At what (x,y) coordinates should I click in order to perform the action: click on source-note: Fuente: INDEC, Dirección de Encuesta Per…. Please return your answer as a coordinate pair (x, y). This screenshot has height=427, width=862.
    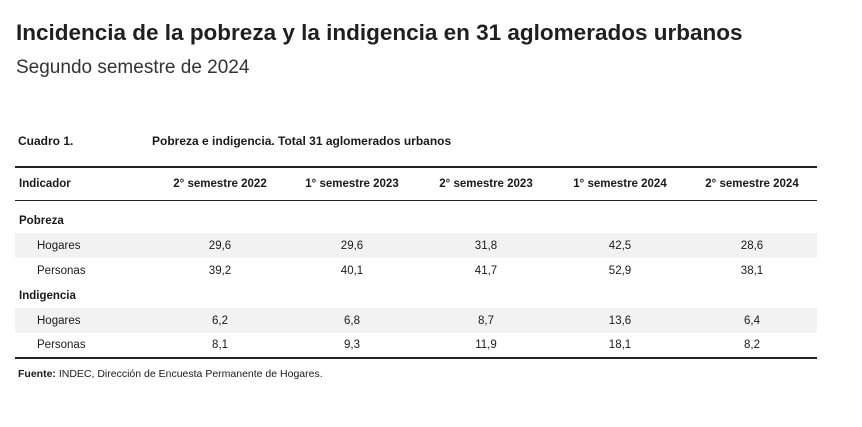
    Looking at the image, I should click on (170, 374).